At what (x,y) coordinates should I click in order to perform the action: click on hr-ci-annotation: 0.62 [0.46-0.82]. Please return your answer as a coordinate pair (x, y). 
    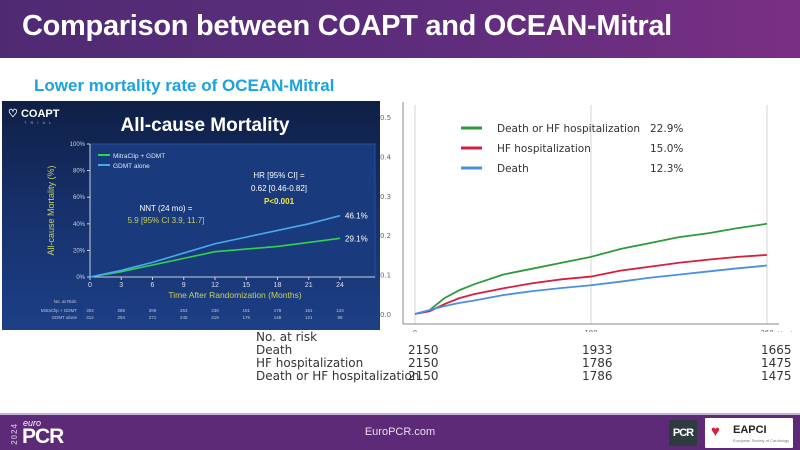
    Looking at the image, I should click on (279, 188).